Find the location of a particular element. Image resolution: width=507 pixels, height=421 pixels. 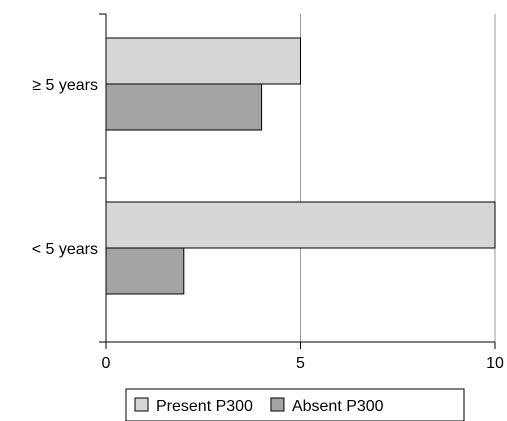

legend: Present P300 Absent P300 is located at coordinates (295, 404).